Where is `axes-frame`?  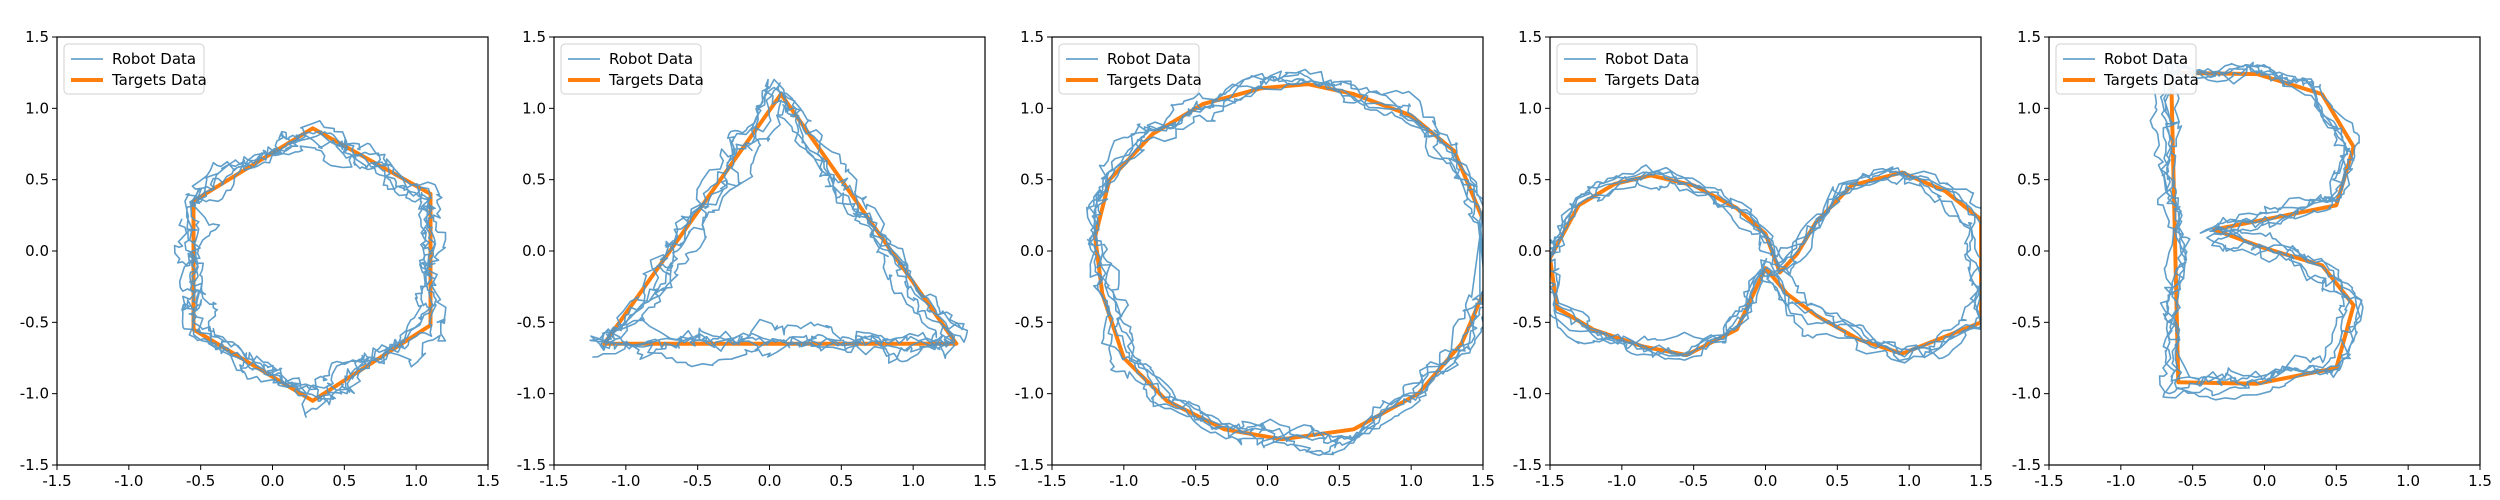
axes-frame is located at coordinates (769, 251).